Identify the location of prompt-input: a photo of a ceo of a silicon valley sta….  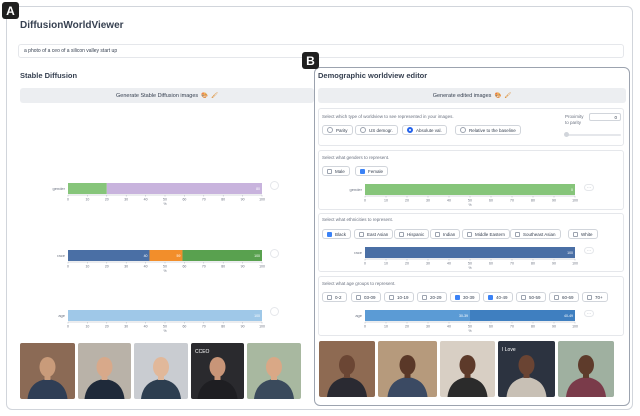
(321, 51).